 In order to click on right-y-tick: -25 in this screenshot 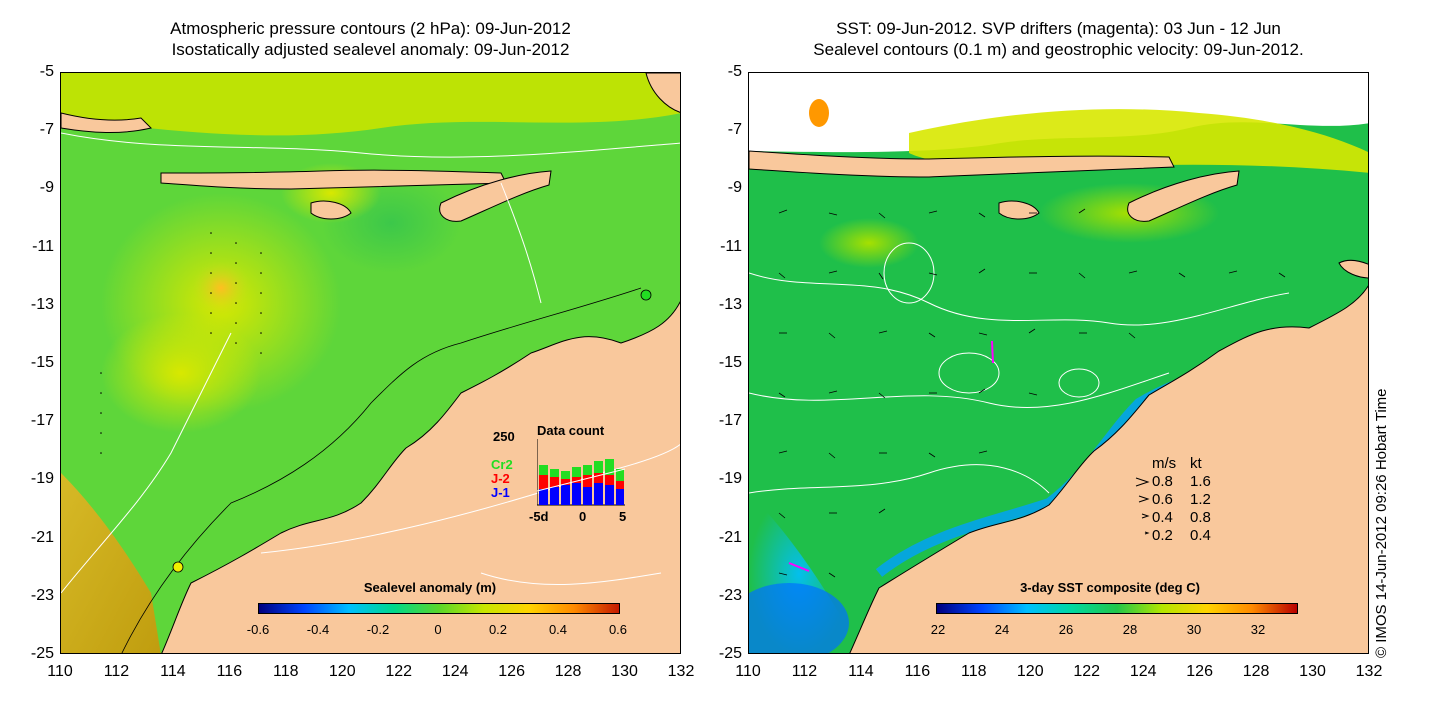, I will do `click(730, 653)`.